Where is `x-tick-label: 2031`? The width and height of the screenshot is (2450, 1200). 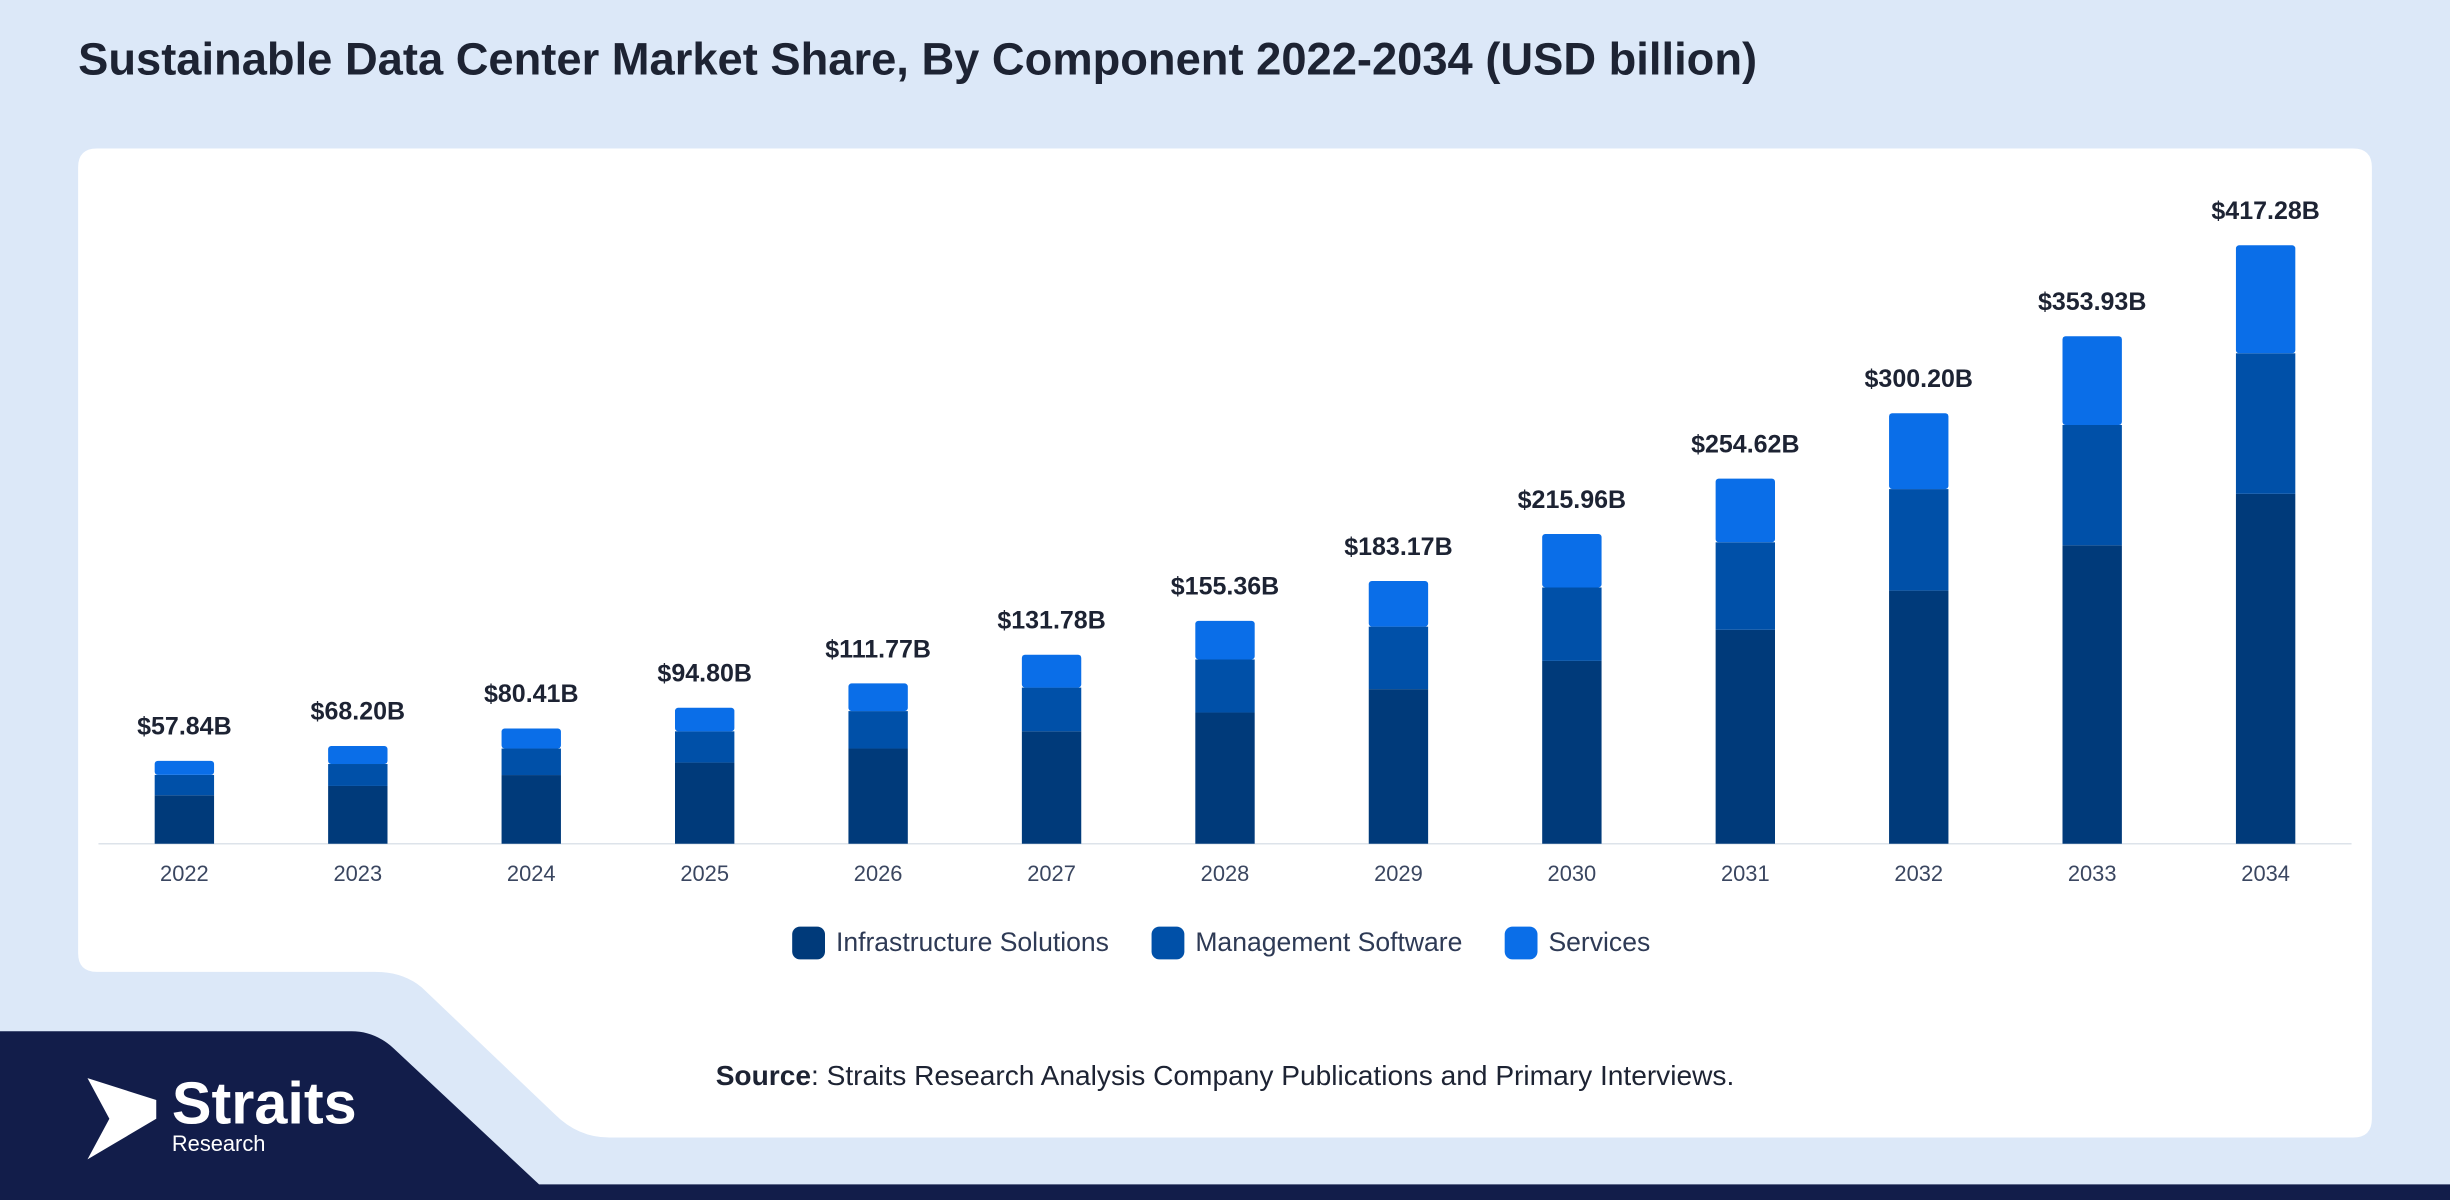
x-tick-label: 2031 is located at coordinates (1745, 873).